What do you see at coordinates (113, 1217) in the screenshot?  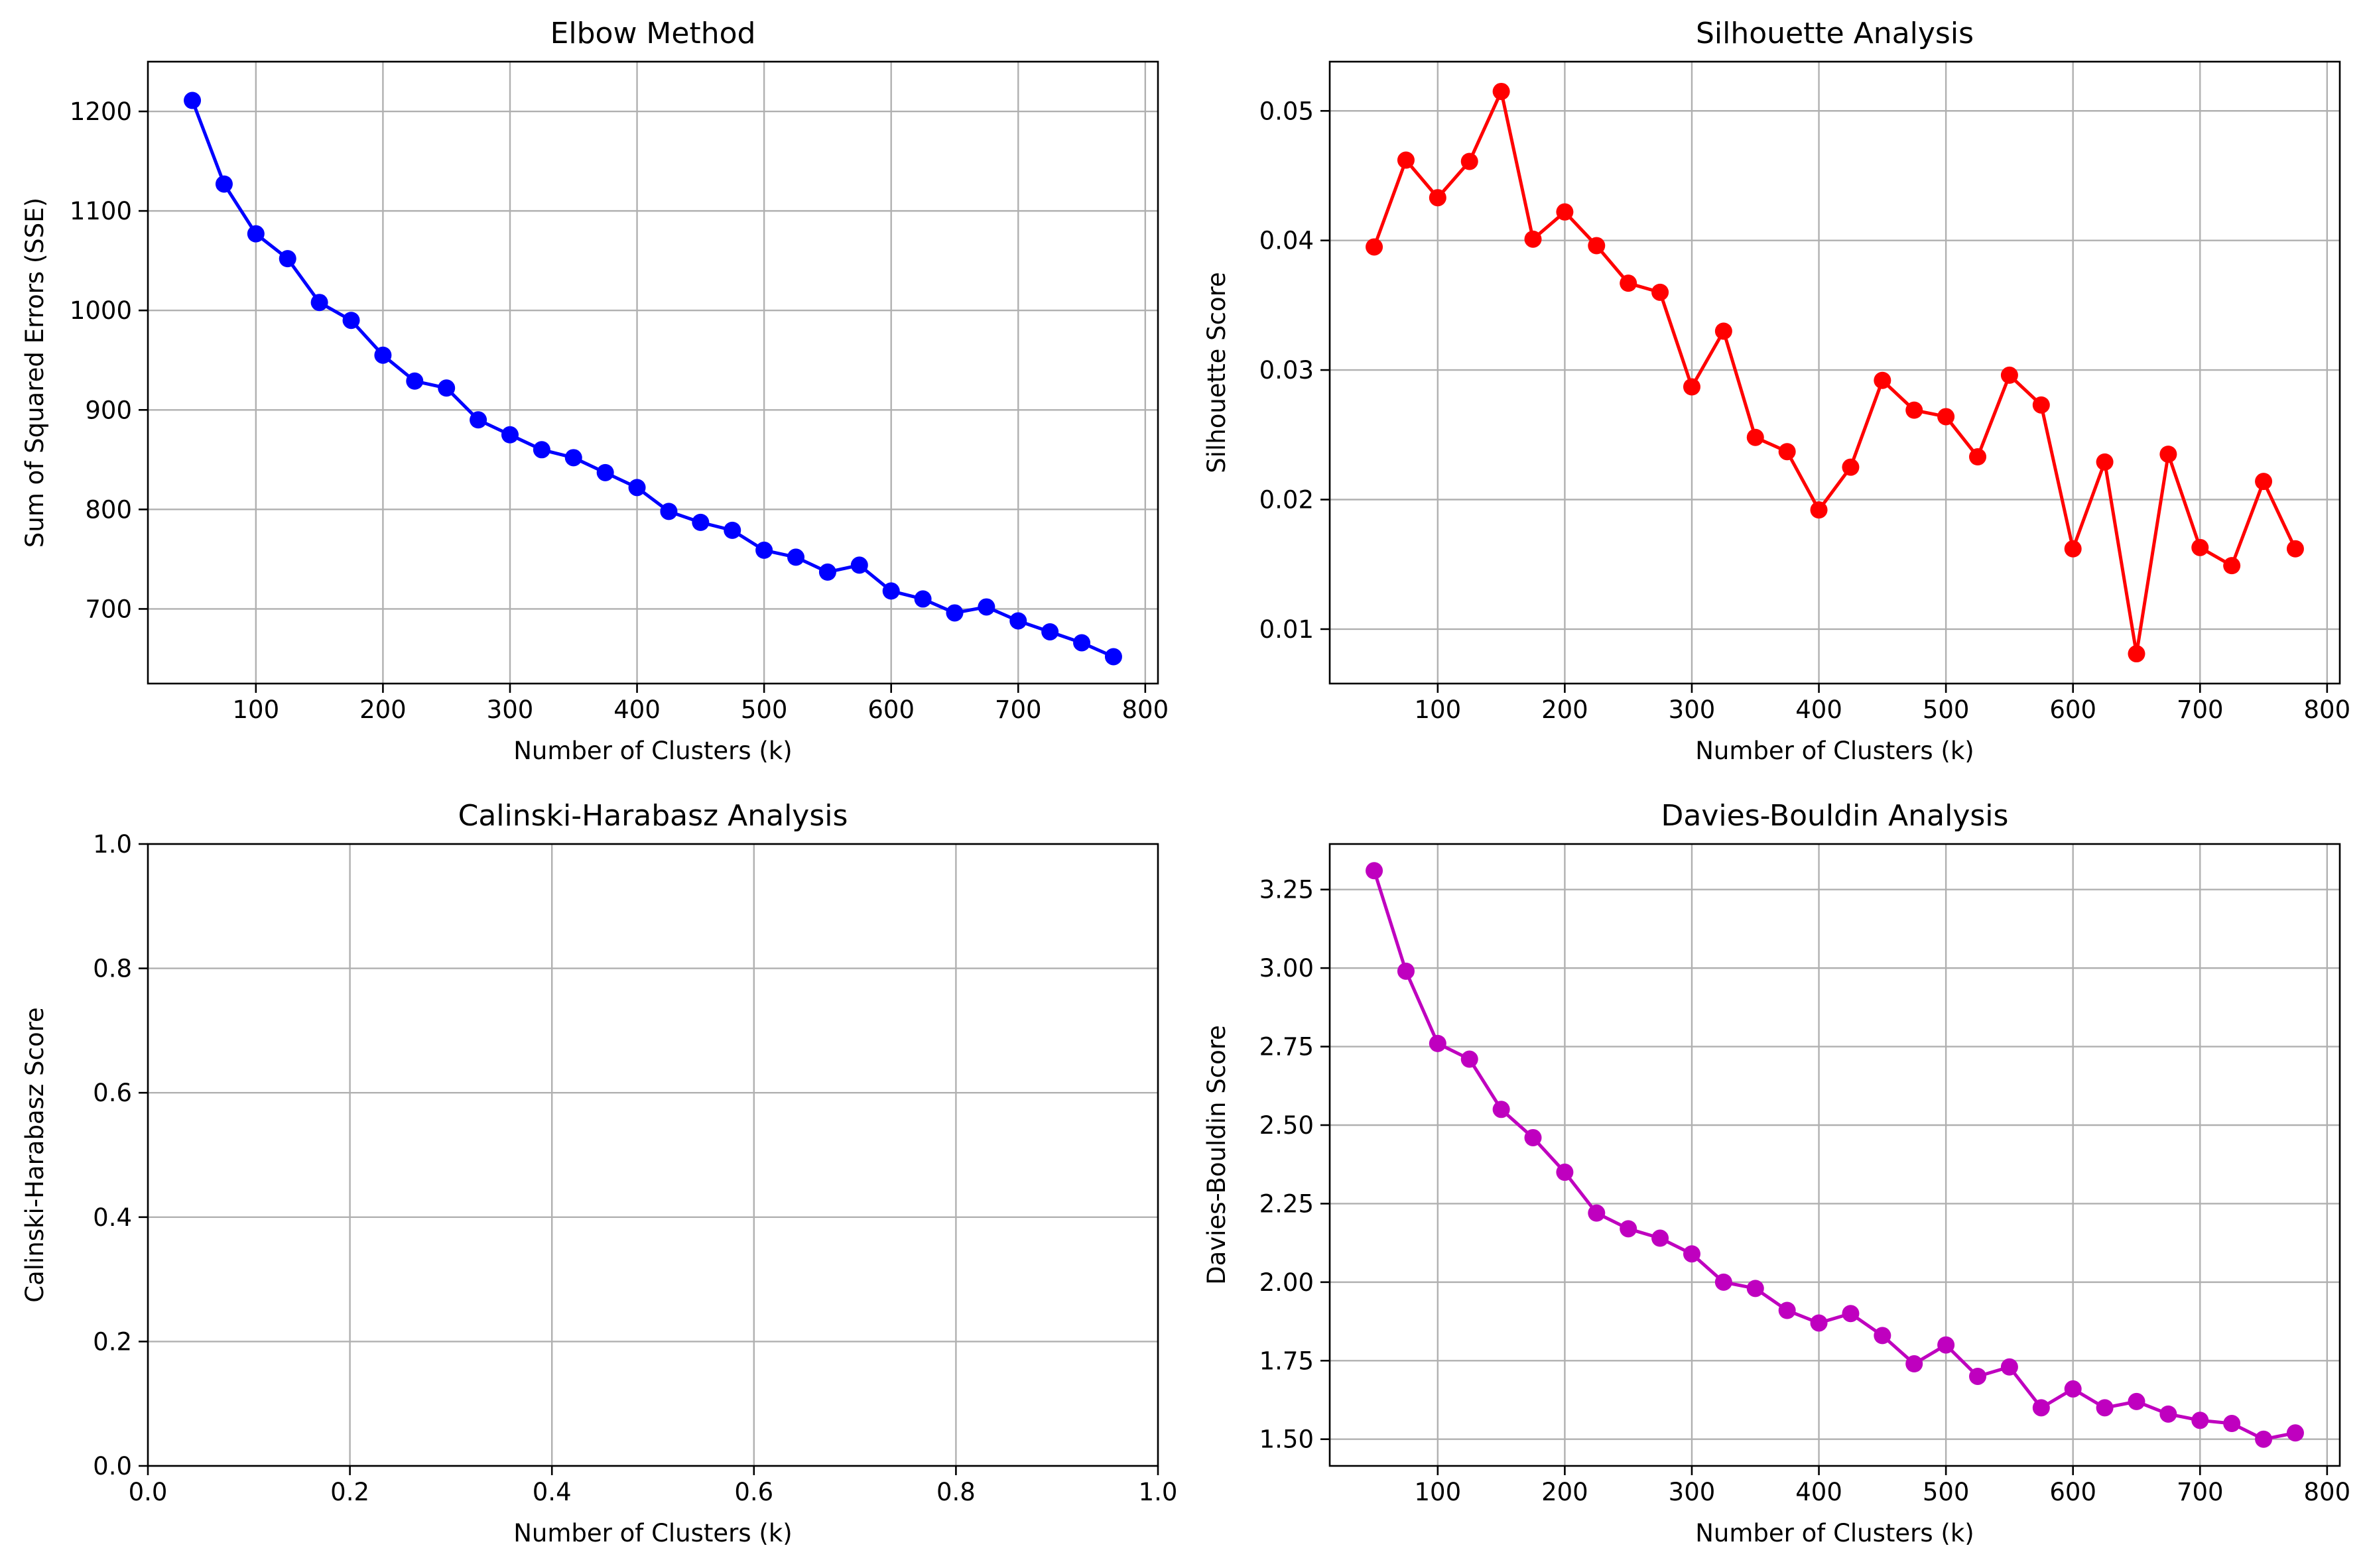 I see `y-tick-label: 0.4` at bounding box center [113, 1217].